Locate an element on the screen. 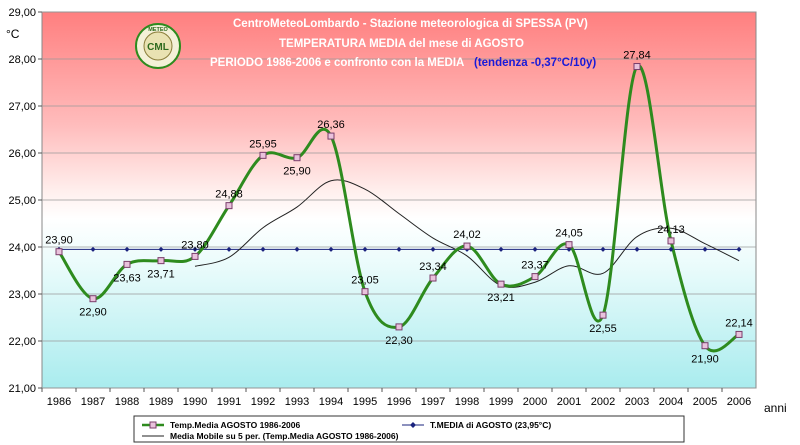 This screenshot has width=800, height=445. svg-text: Temp.Media AGOSTO 1986-2006 is located at coordinates (235, 425).